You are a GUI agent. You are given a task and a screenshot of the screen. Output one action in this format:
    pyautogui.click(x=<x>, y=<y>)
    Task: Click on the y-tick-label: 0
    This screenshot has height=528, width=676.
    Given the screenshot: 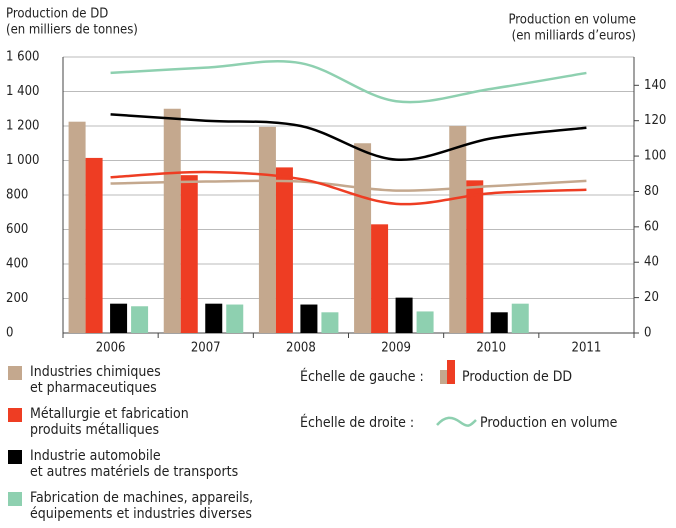 What is the action you would take?
    pyautogui.click(x=9, y=333)
    